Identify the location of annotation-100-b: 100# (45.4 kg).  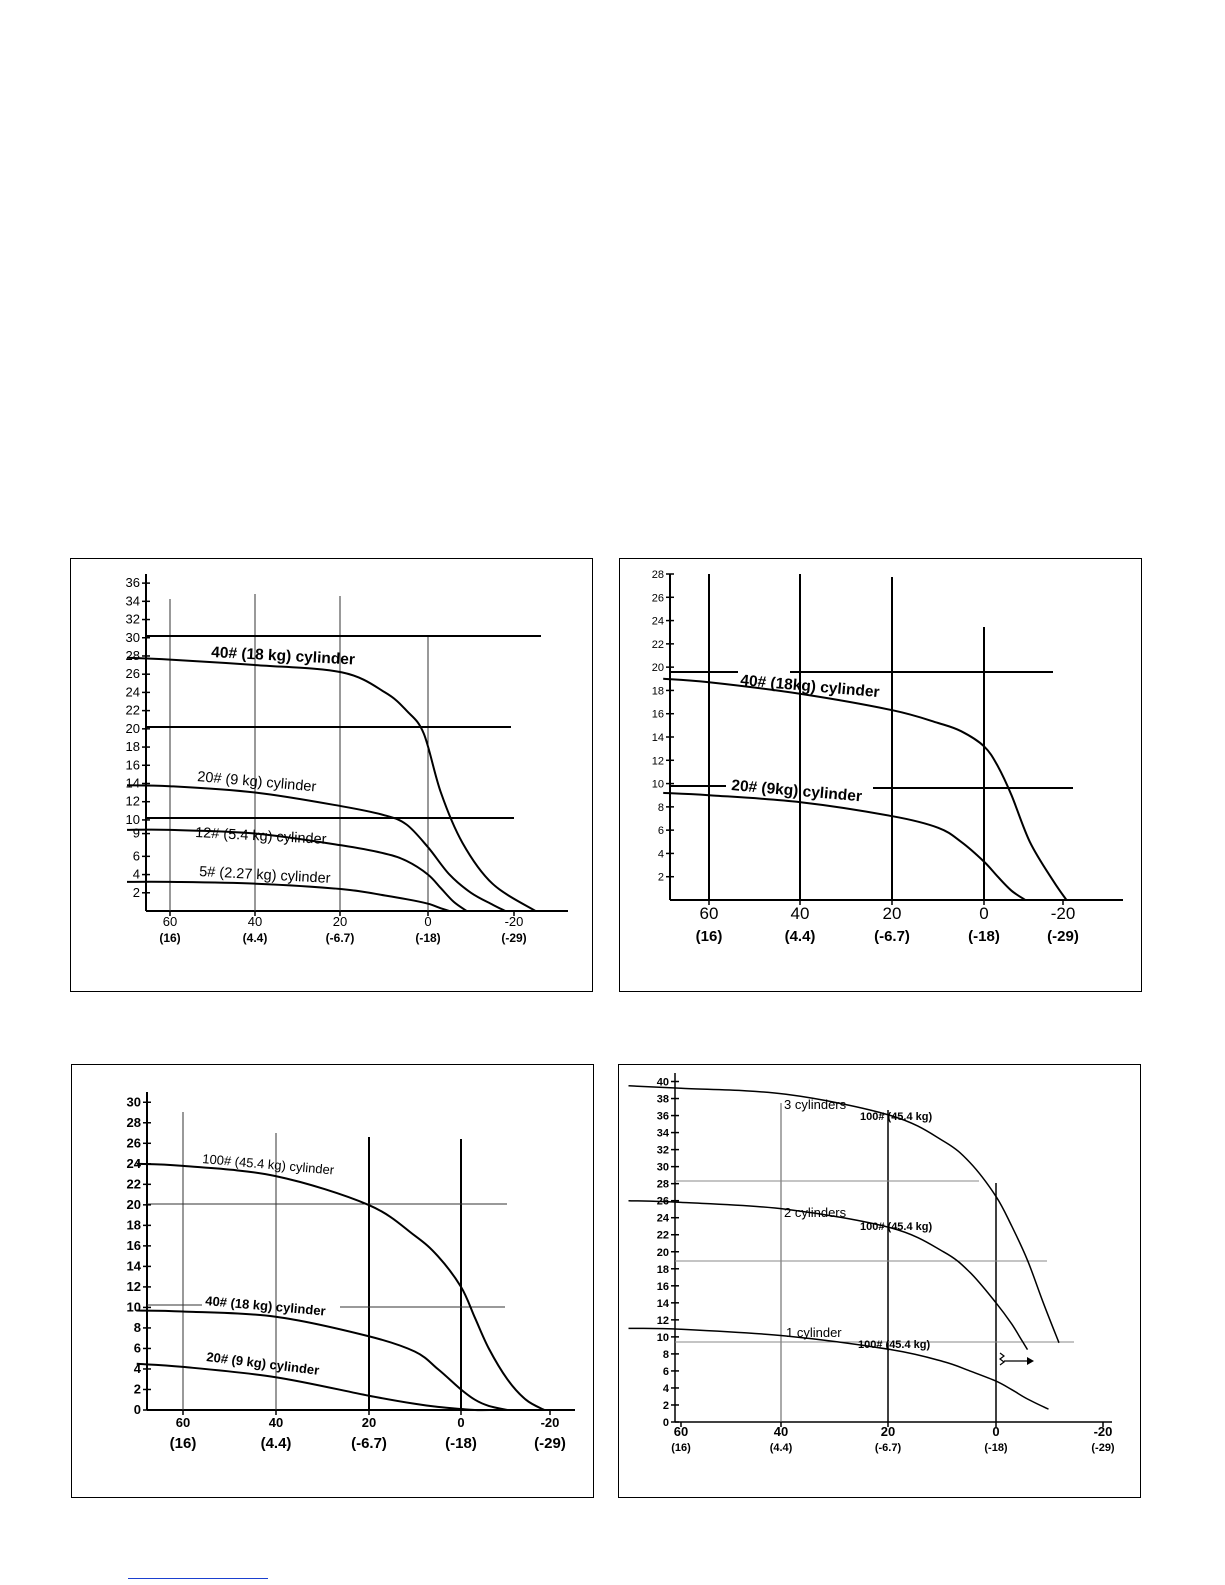
(896, 1227).